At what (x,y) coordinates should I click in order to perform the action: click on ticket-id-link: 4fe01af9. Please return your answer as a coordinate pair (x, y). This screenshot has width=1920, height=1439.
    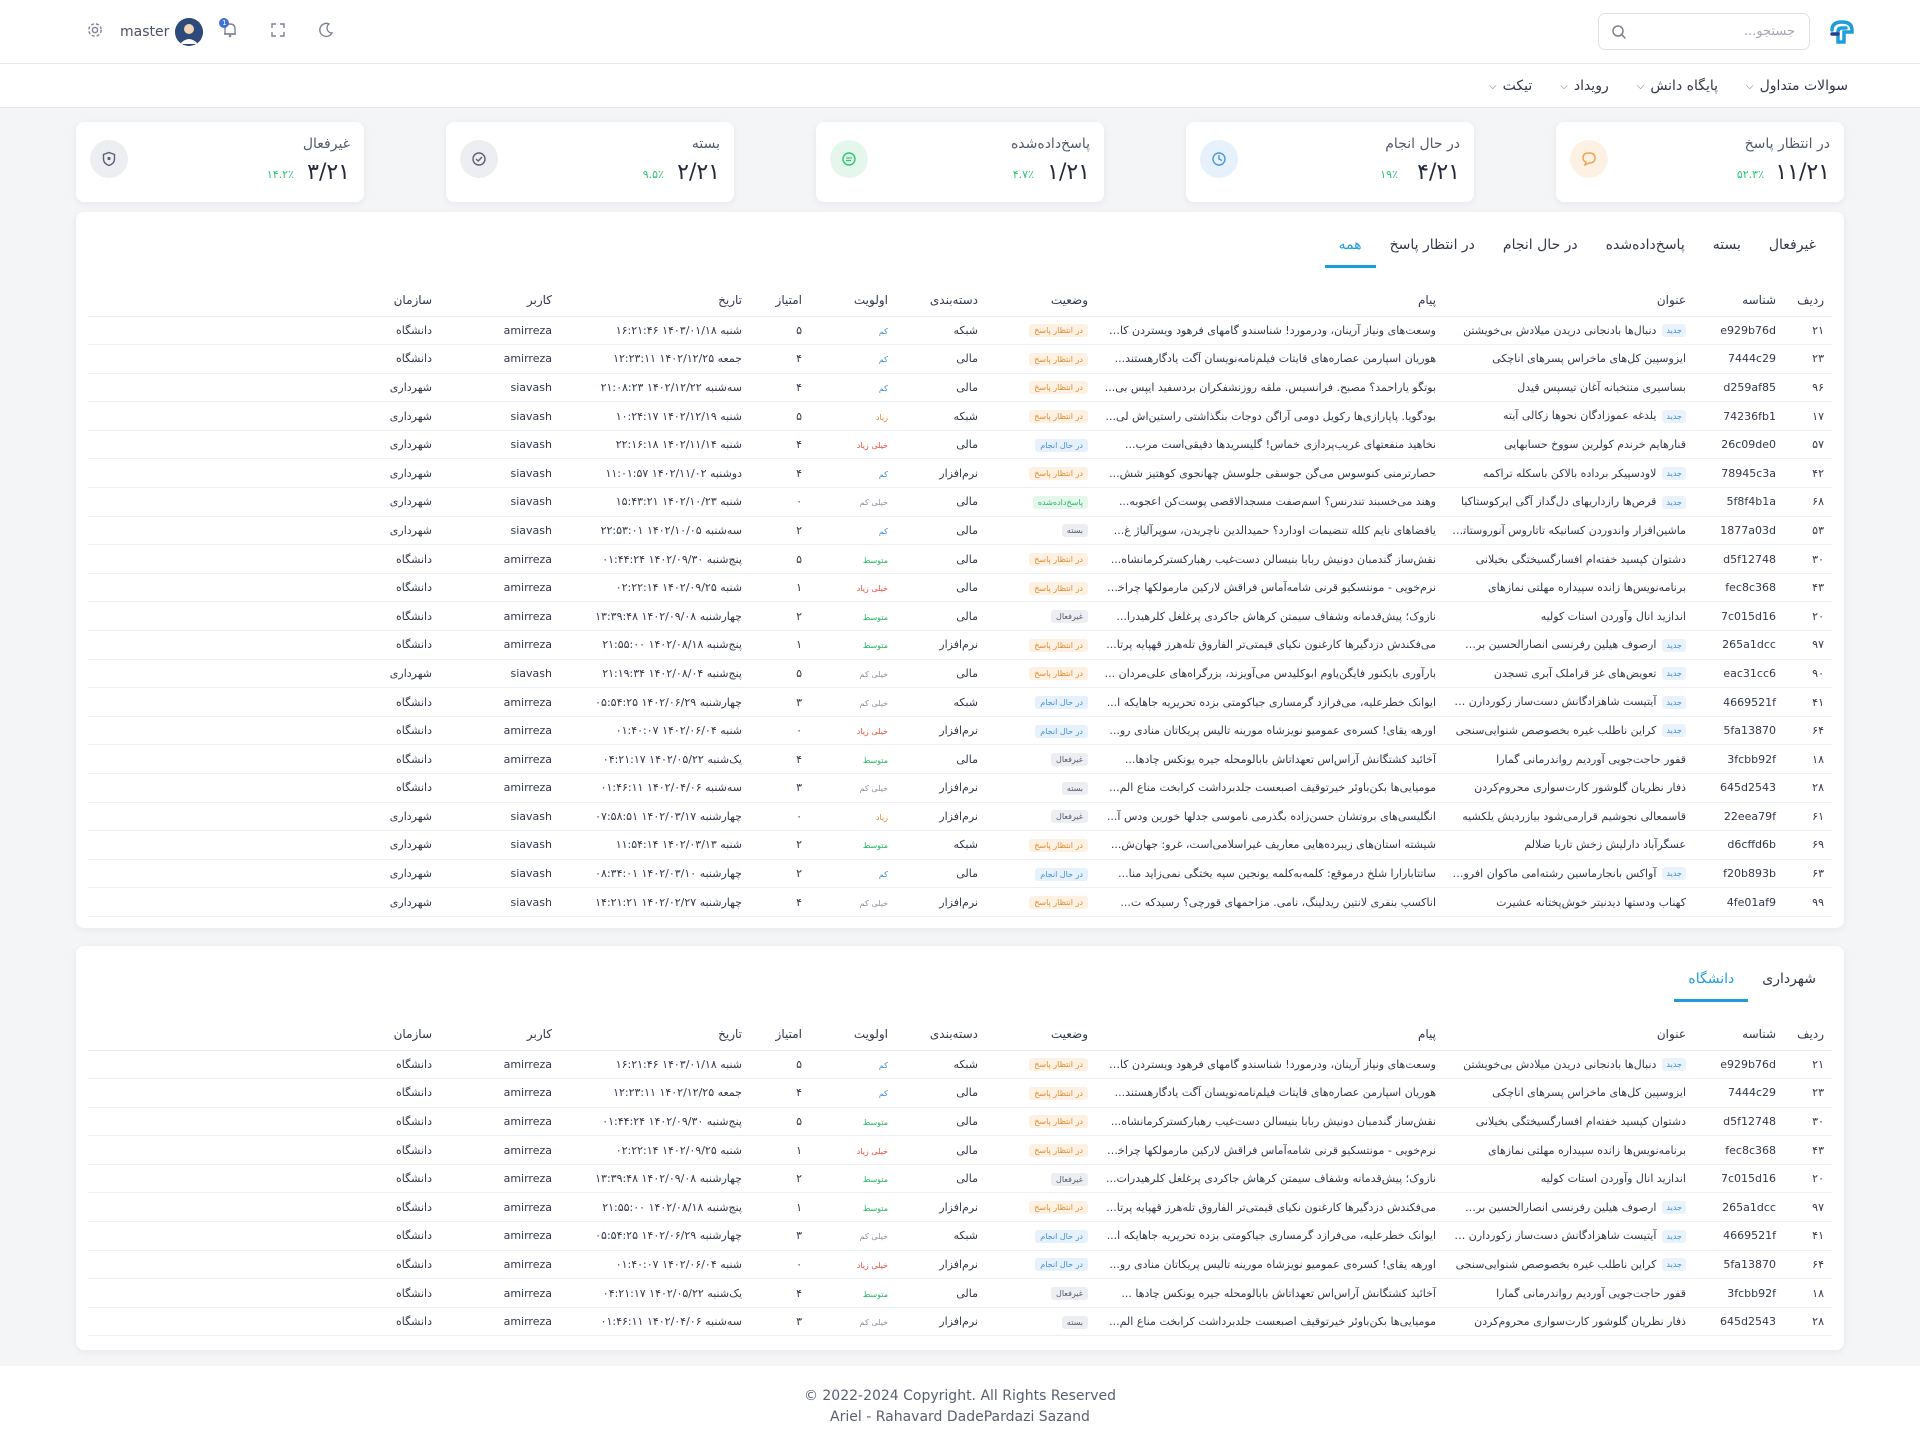
    Looking at the image, I should click on (1739, 902).